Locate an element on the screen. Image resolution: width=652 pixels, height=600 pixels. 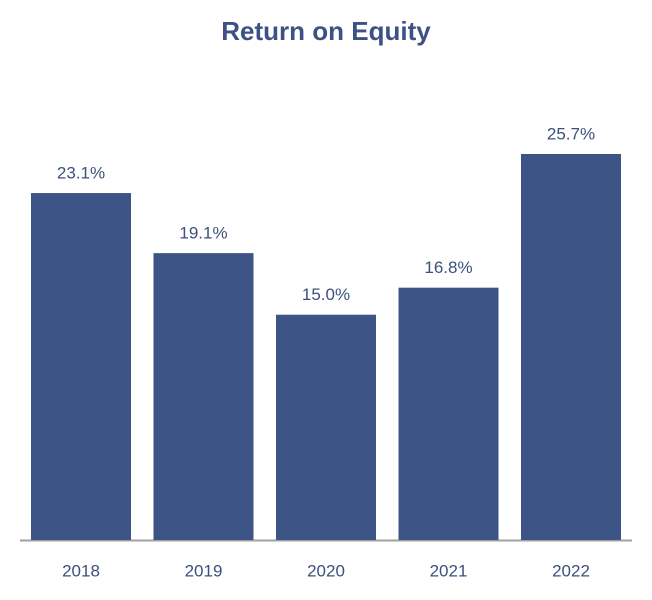
x-tick-label: 2019 is located at coordinates (204, 570).